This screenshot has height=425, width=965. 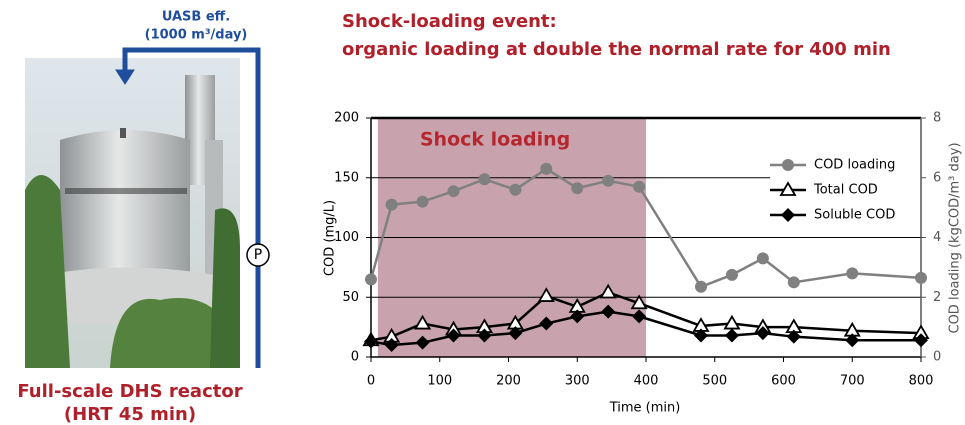 What do you see at coordinates (330, 238) in the screenshot?
I see `y-axis-label: COD (mg/L)` at bounding box center [330, 238].